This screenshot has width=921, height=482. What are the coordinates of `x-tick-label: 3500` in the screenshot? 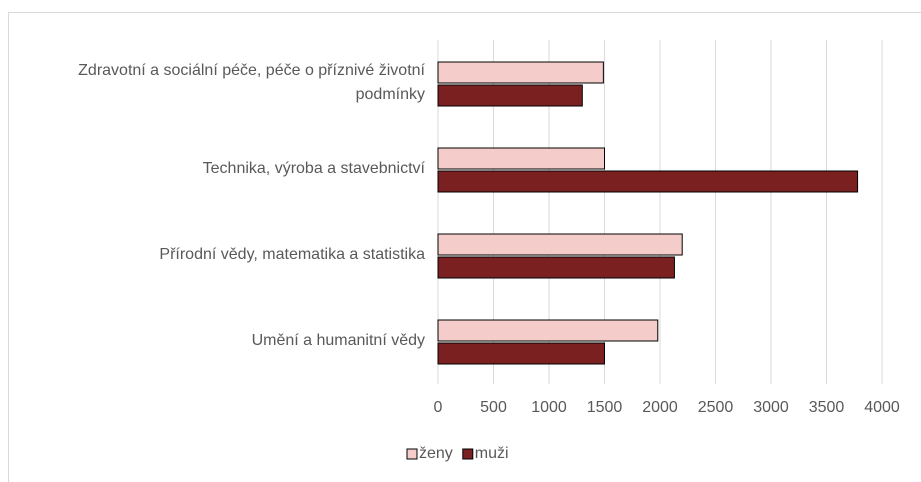 It's located at (827, 407).